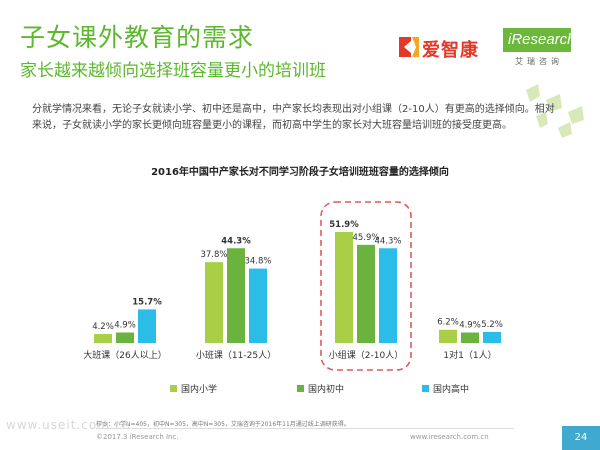 This screenshot has width=600, height=450. I want to click on bar-value-label: 34.8%, so click(257, 262).